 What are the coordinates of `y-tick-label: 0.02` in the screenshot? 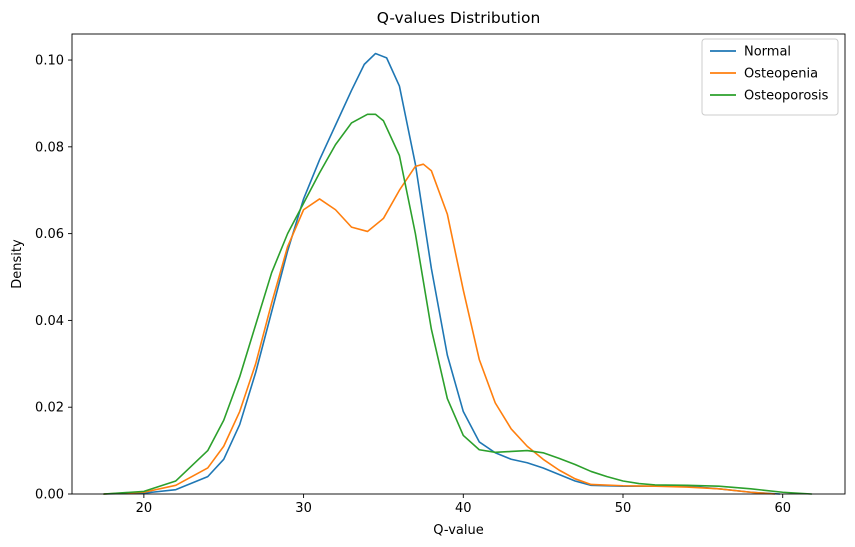 It's located at (49, 408).